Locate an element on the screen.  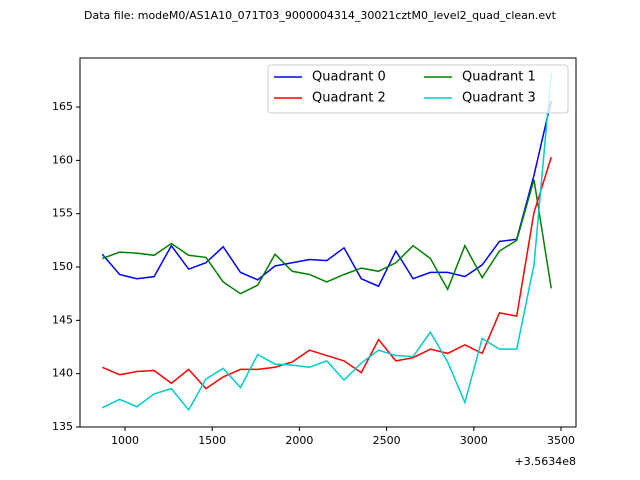
x-tick-label: 3500 is located at coordinates (561, 440).